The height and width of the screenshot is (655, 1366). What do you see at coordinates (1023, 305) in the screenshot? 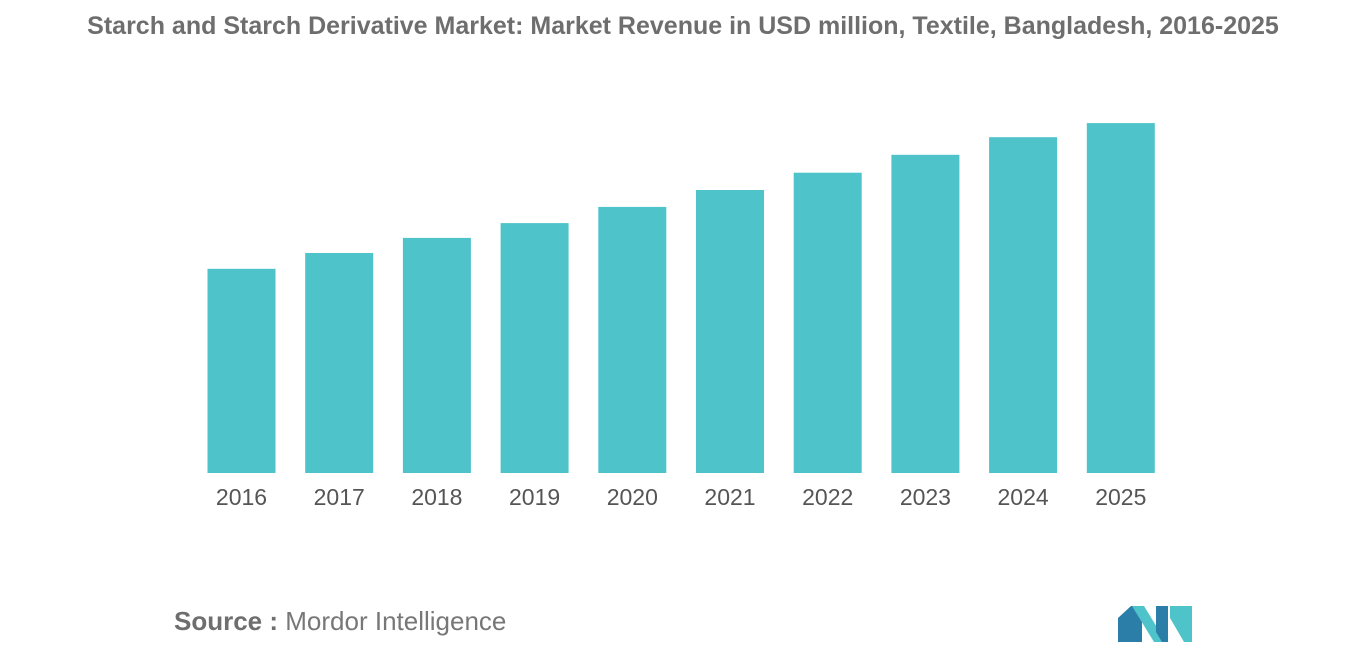
I see `bar-2024` at bounding box center [1023, 305].